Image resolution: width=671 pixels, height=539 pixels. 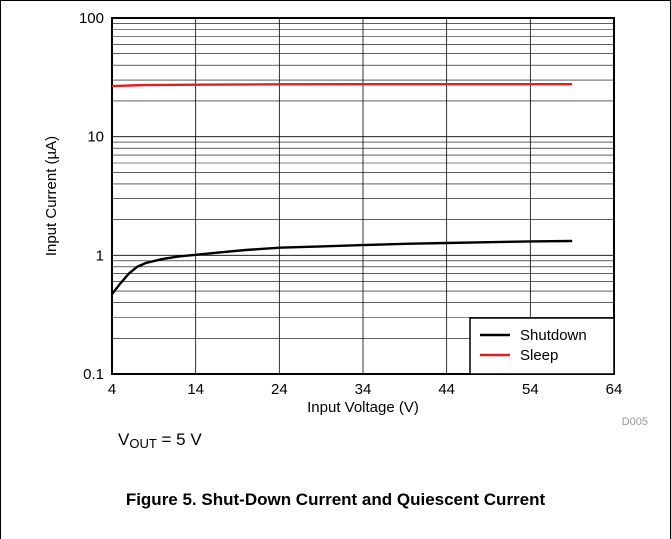 I want to click on y-tick-label: 100, so click(x=91, y=18).